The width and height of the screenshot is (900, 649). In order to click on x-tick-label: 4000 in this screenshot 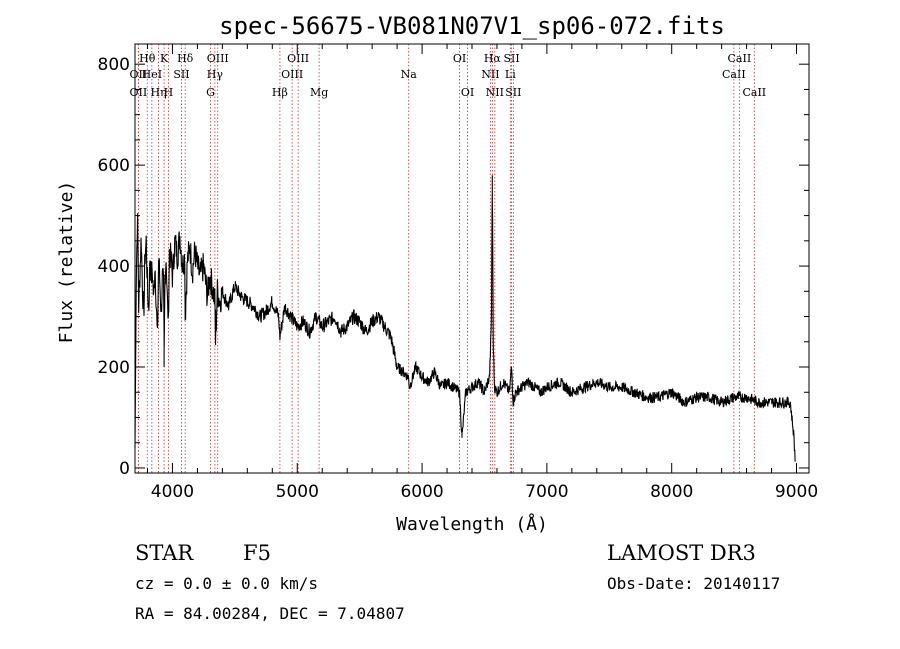, I will do `click(172, 492)`.